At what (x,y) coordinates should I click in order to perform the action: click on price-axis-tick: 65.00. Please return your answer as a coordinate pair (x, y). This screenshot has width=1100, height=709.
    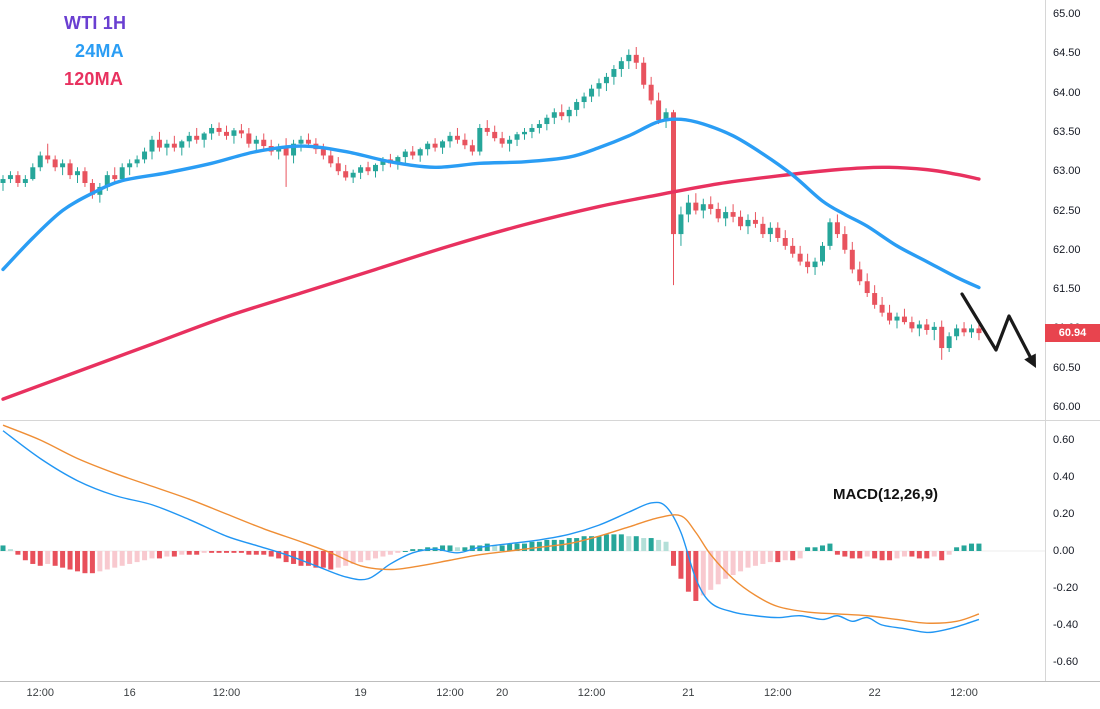
    Looking at the image, I should click on (1067, 14).